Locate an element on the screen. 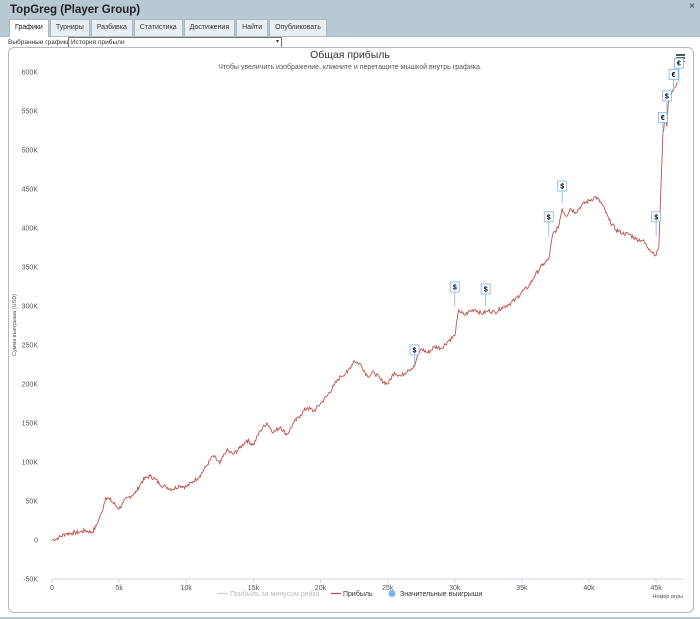  y-tick-label: 200K is located at coordinates (30, 385).